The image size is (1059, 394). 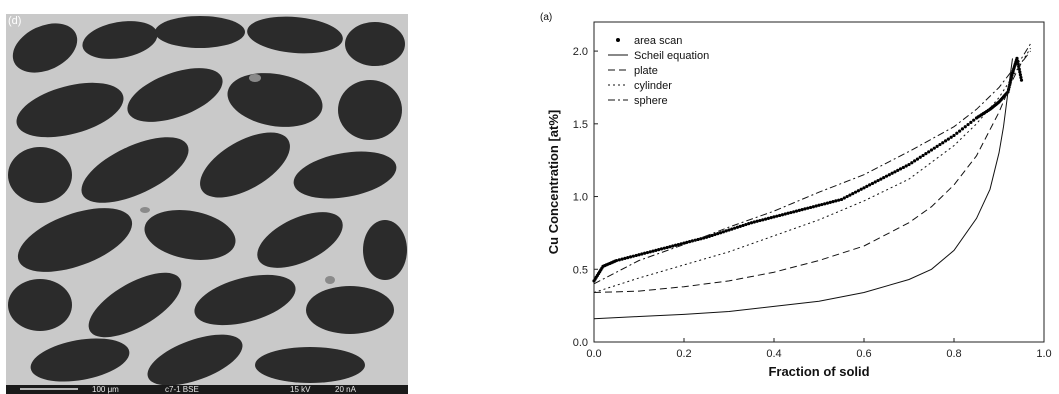 I want to click on x-tick-label: 0.0, so click(x=593, y=354).